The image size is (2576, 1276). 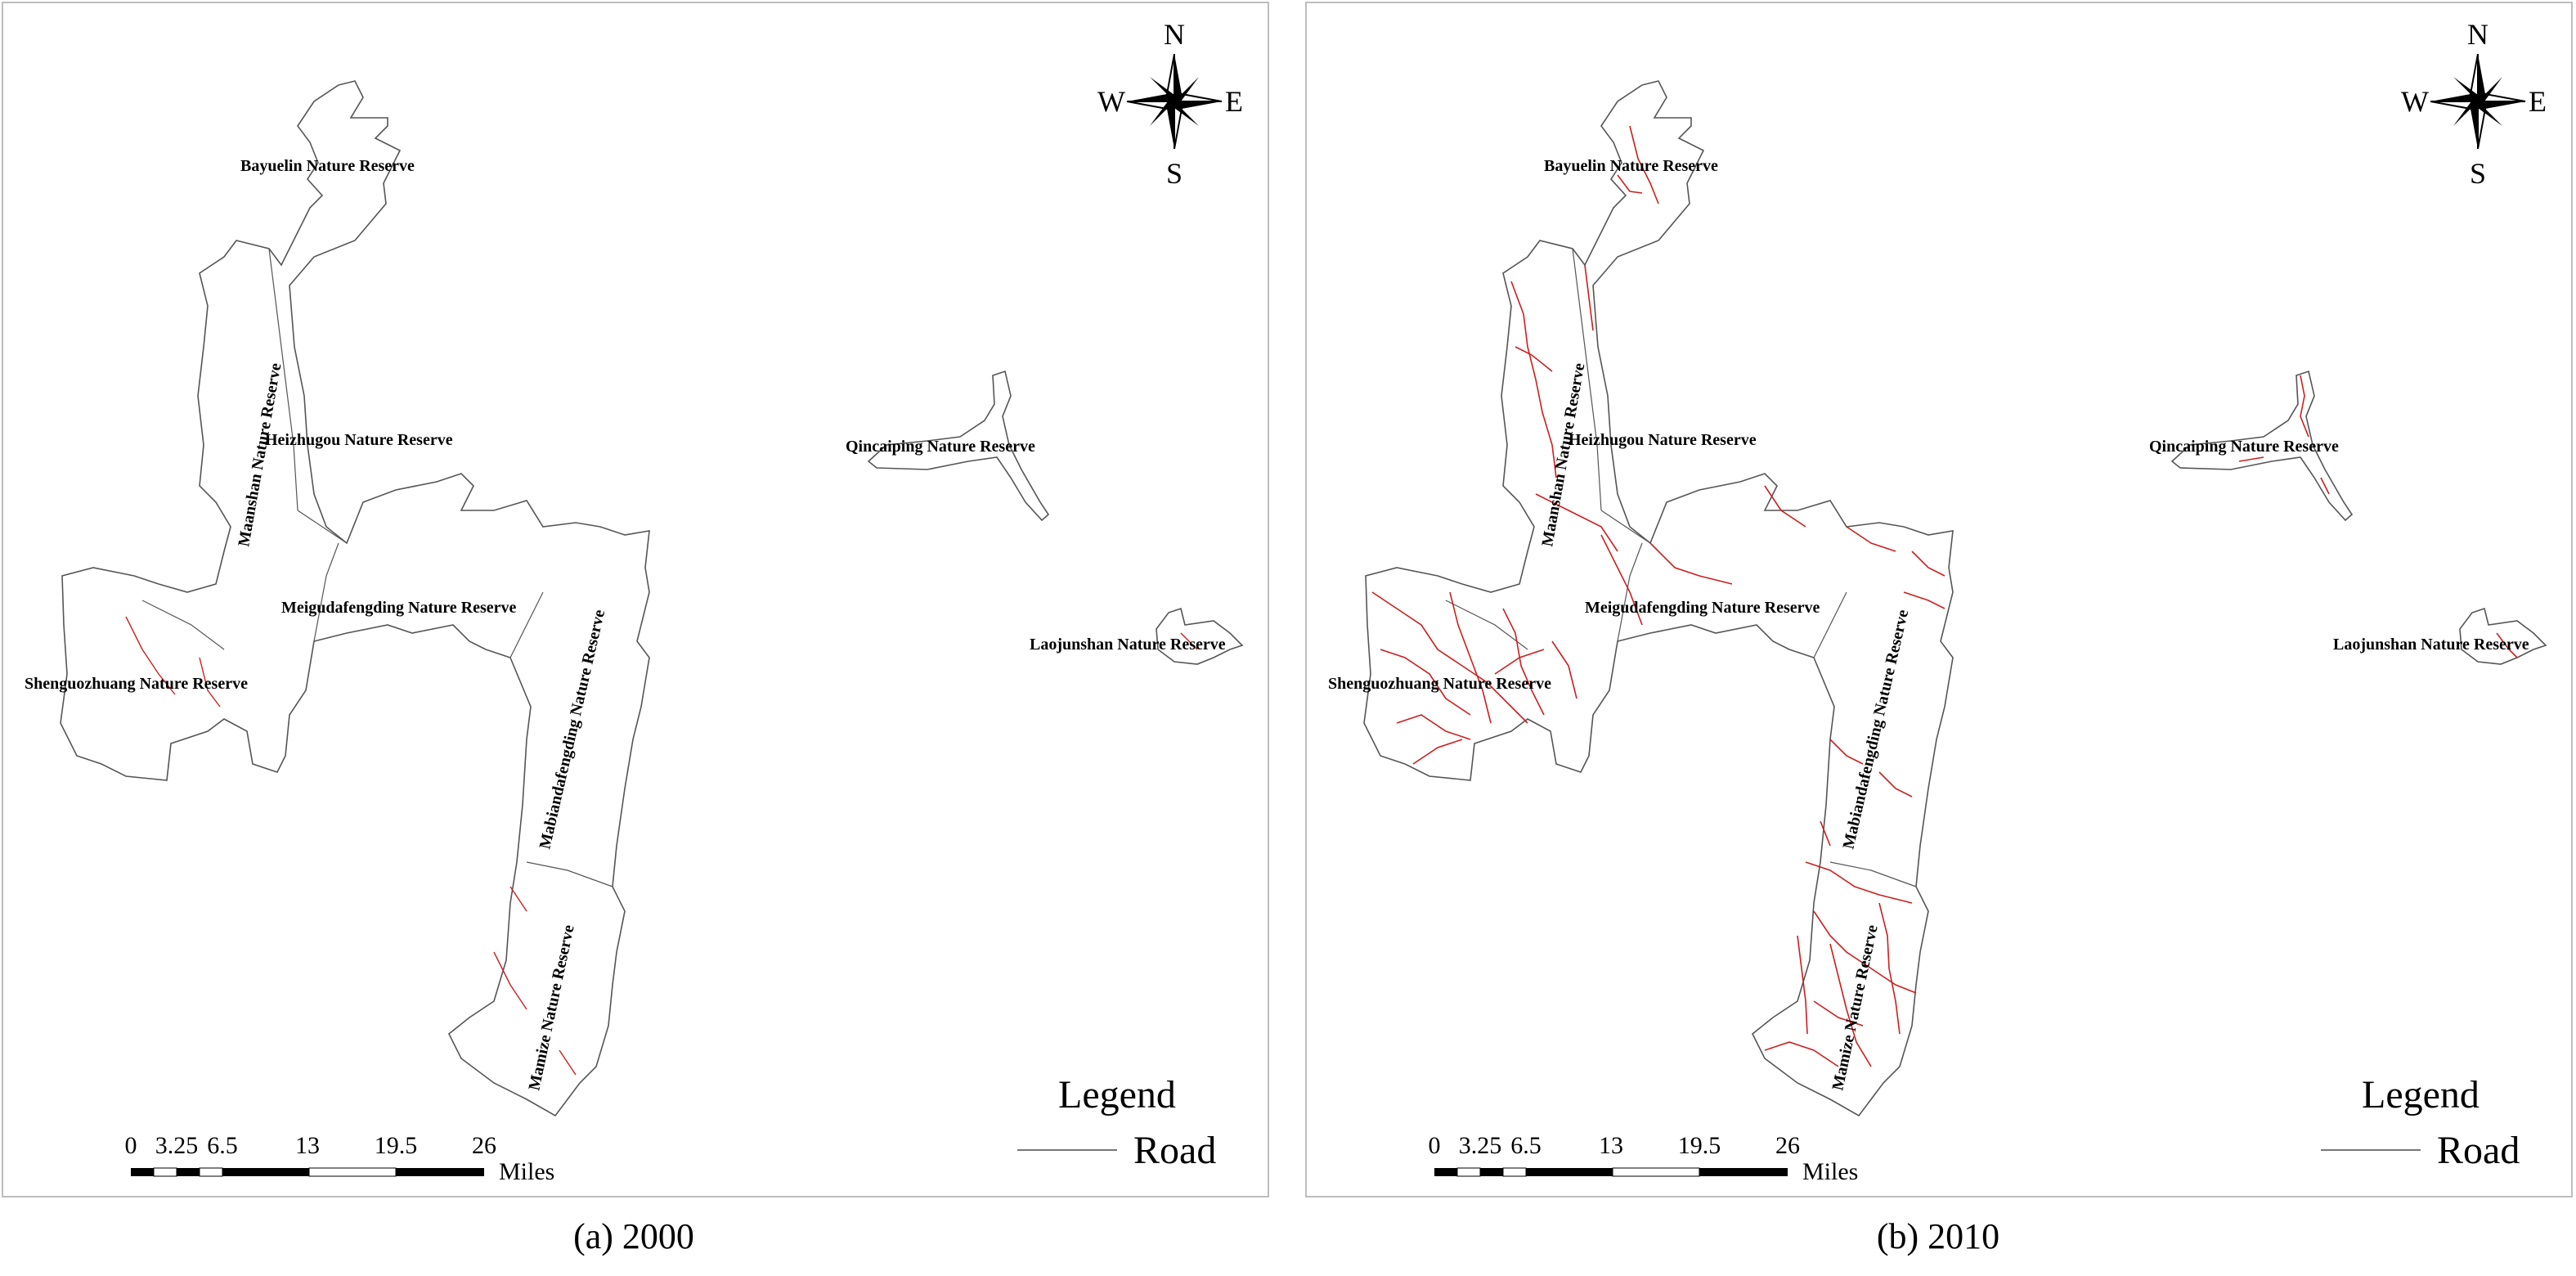 I want to click on caption-2010: (b) 2010, so click(x=1938, y=1236).